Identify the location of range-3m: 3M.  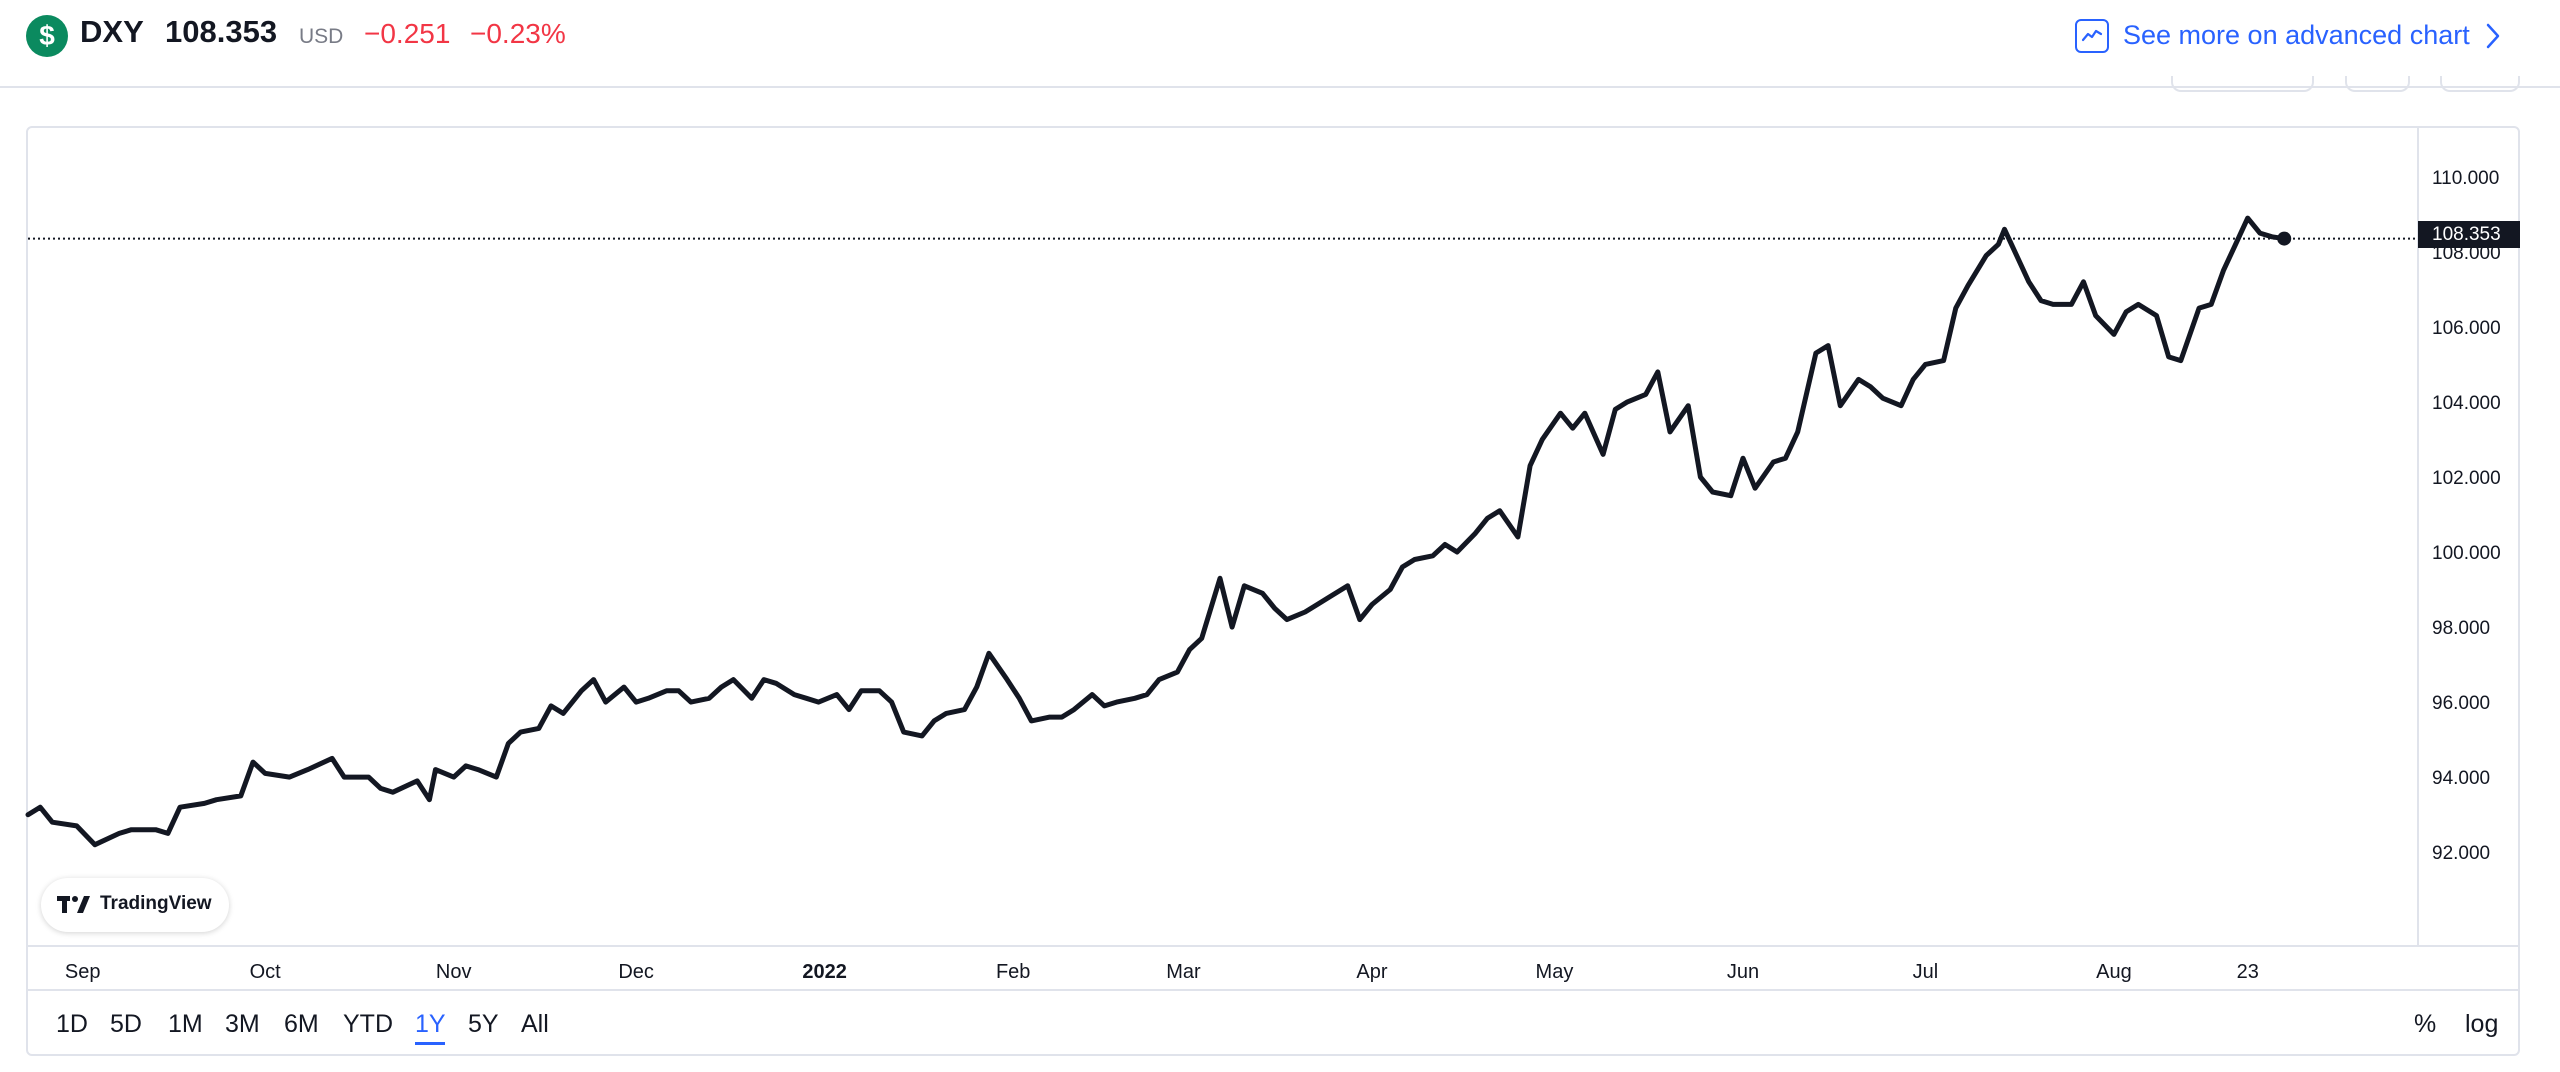
(242, 1024).